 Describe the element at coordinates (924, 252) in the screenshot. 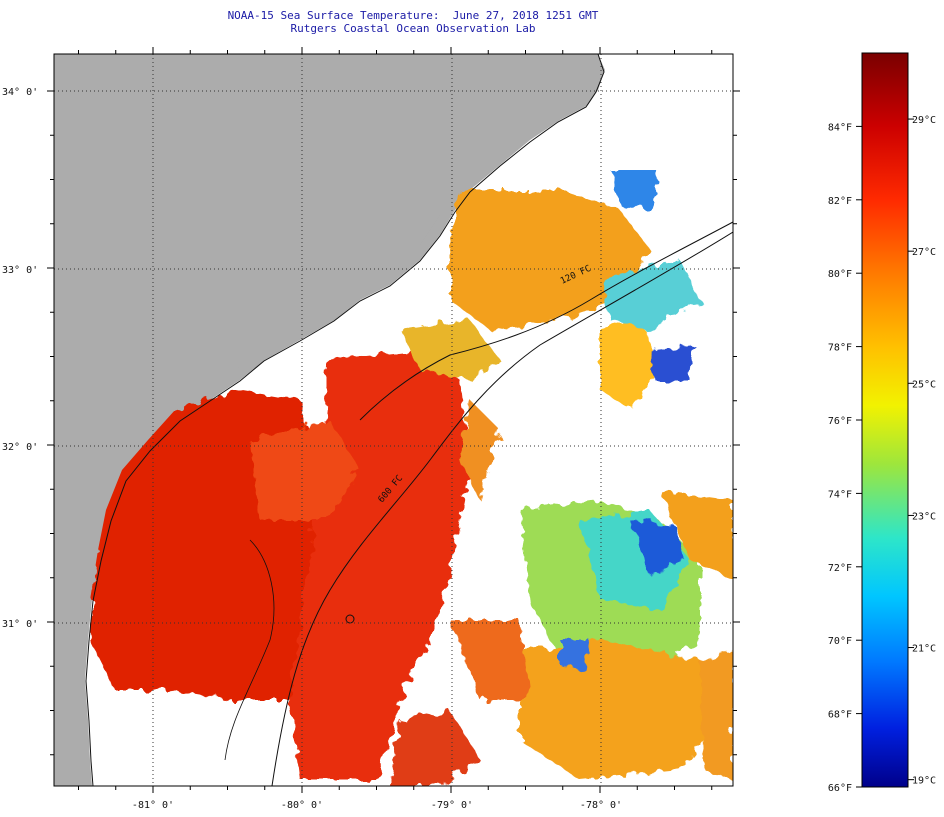

I see `colorbar-c-label: 27°C` at that location.